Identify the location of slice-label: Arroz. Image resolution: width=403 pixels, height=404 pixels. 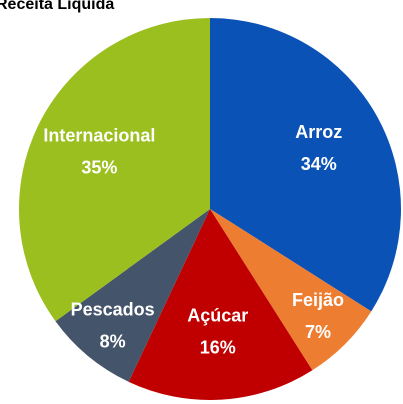
(318, 132).